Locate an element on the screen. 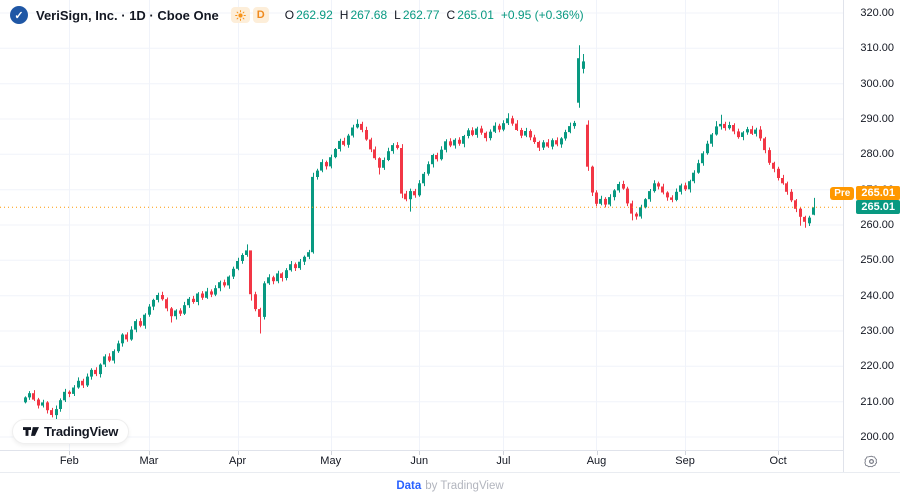  price-tick-label: 200.00 is located at coordinates (877, 437).